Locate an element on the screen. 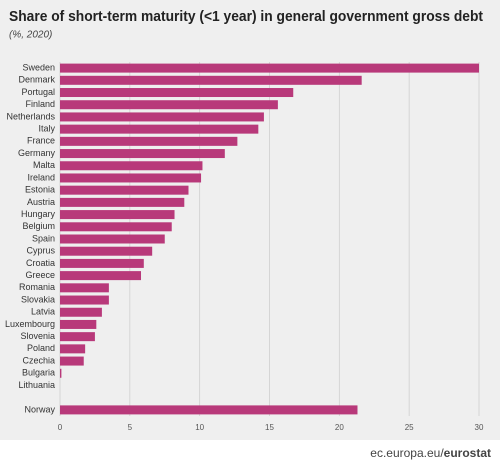 This screenshot has width=500, height=465. y-tick-label: Netherlands is located at coordinates (30, 116).